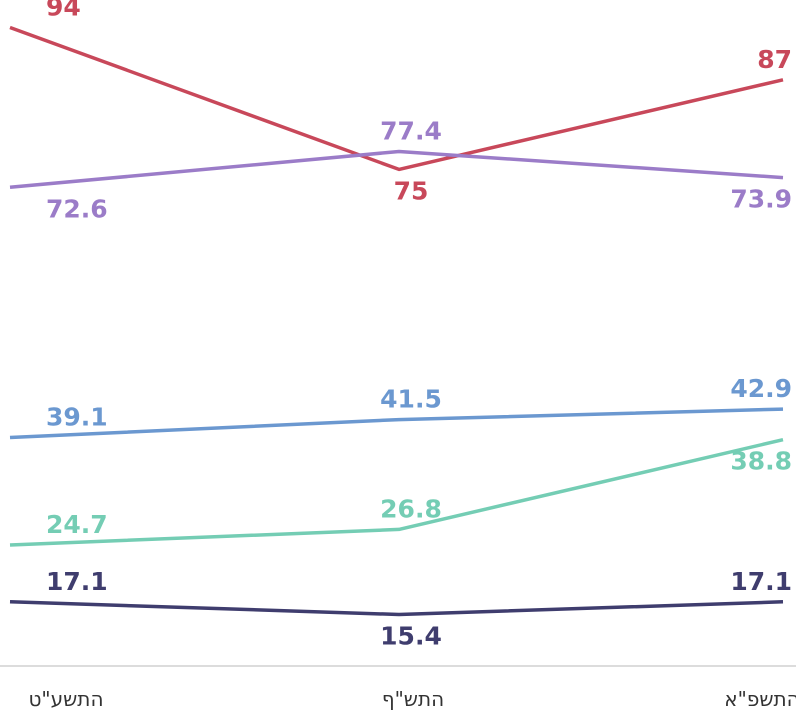  I want to click on data-label-s4-p2: 26.8, so click(411, 508).